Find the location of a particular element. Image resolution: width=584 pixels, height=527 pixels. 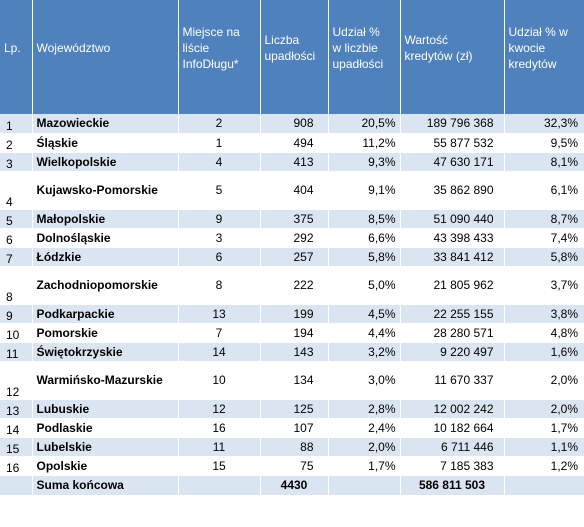

cell-wartosc: 51 090 440 is located at coordinates (452, 219).